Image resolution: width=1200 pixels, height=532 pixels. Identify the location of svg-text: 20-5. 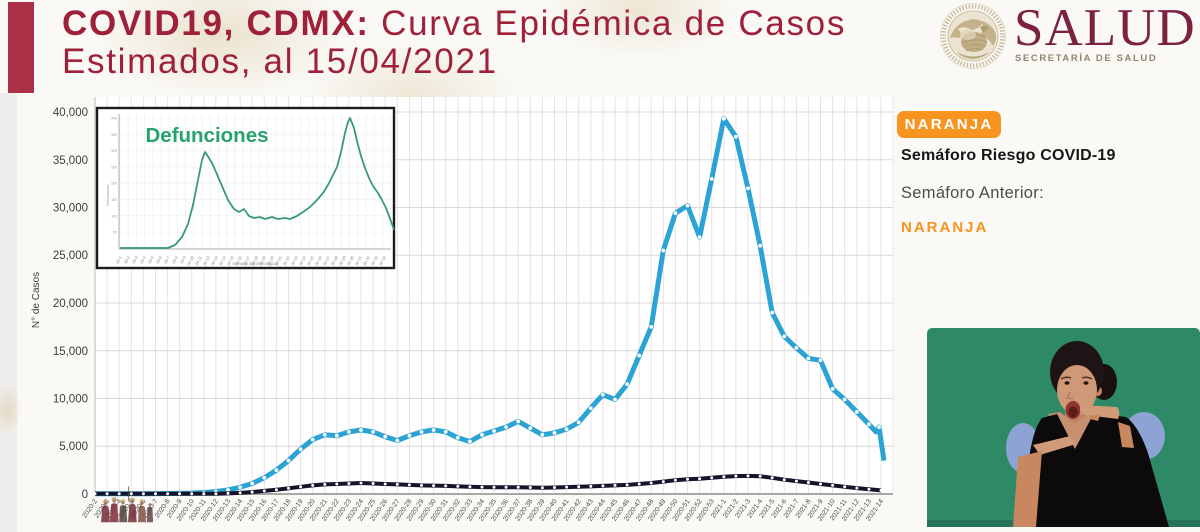
(151, 259).